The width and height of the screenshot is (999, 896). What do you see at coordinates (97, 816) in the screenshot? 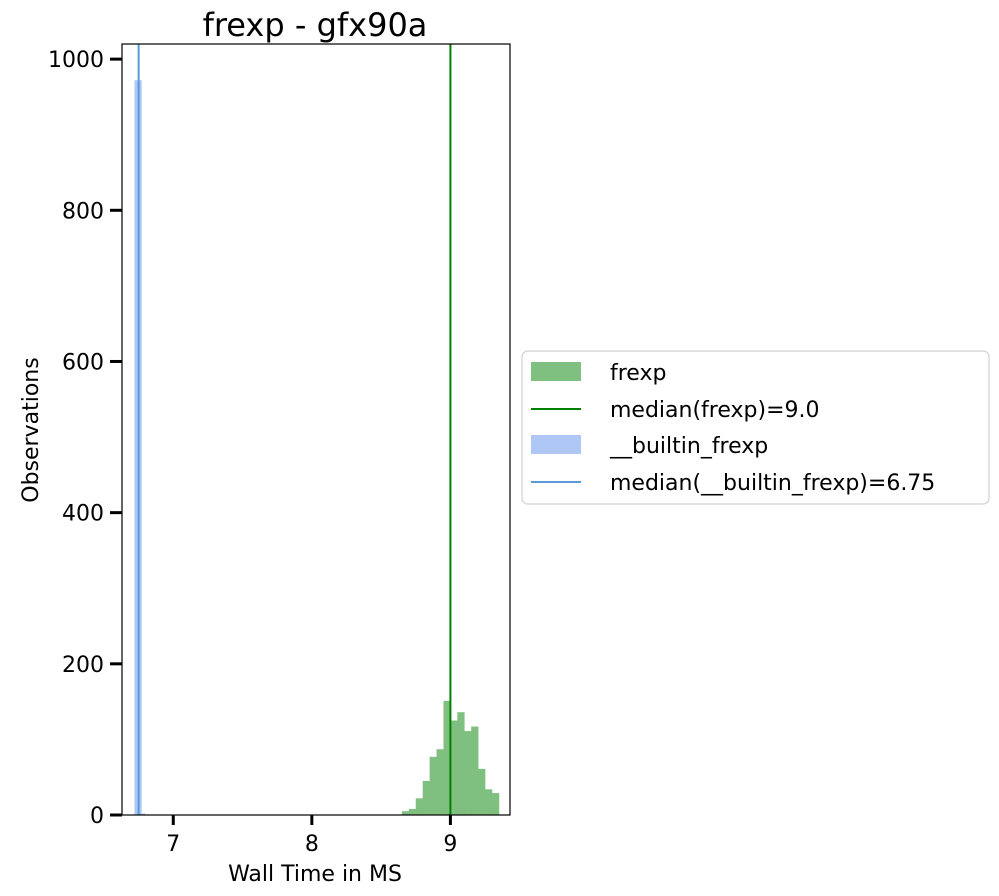
I see `y-tick-label: 0` at bounding box center [97, 816].